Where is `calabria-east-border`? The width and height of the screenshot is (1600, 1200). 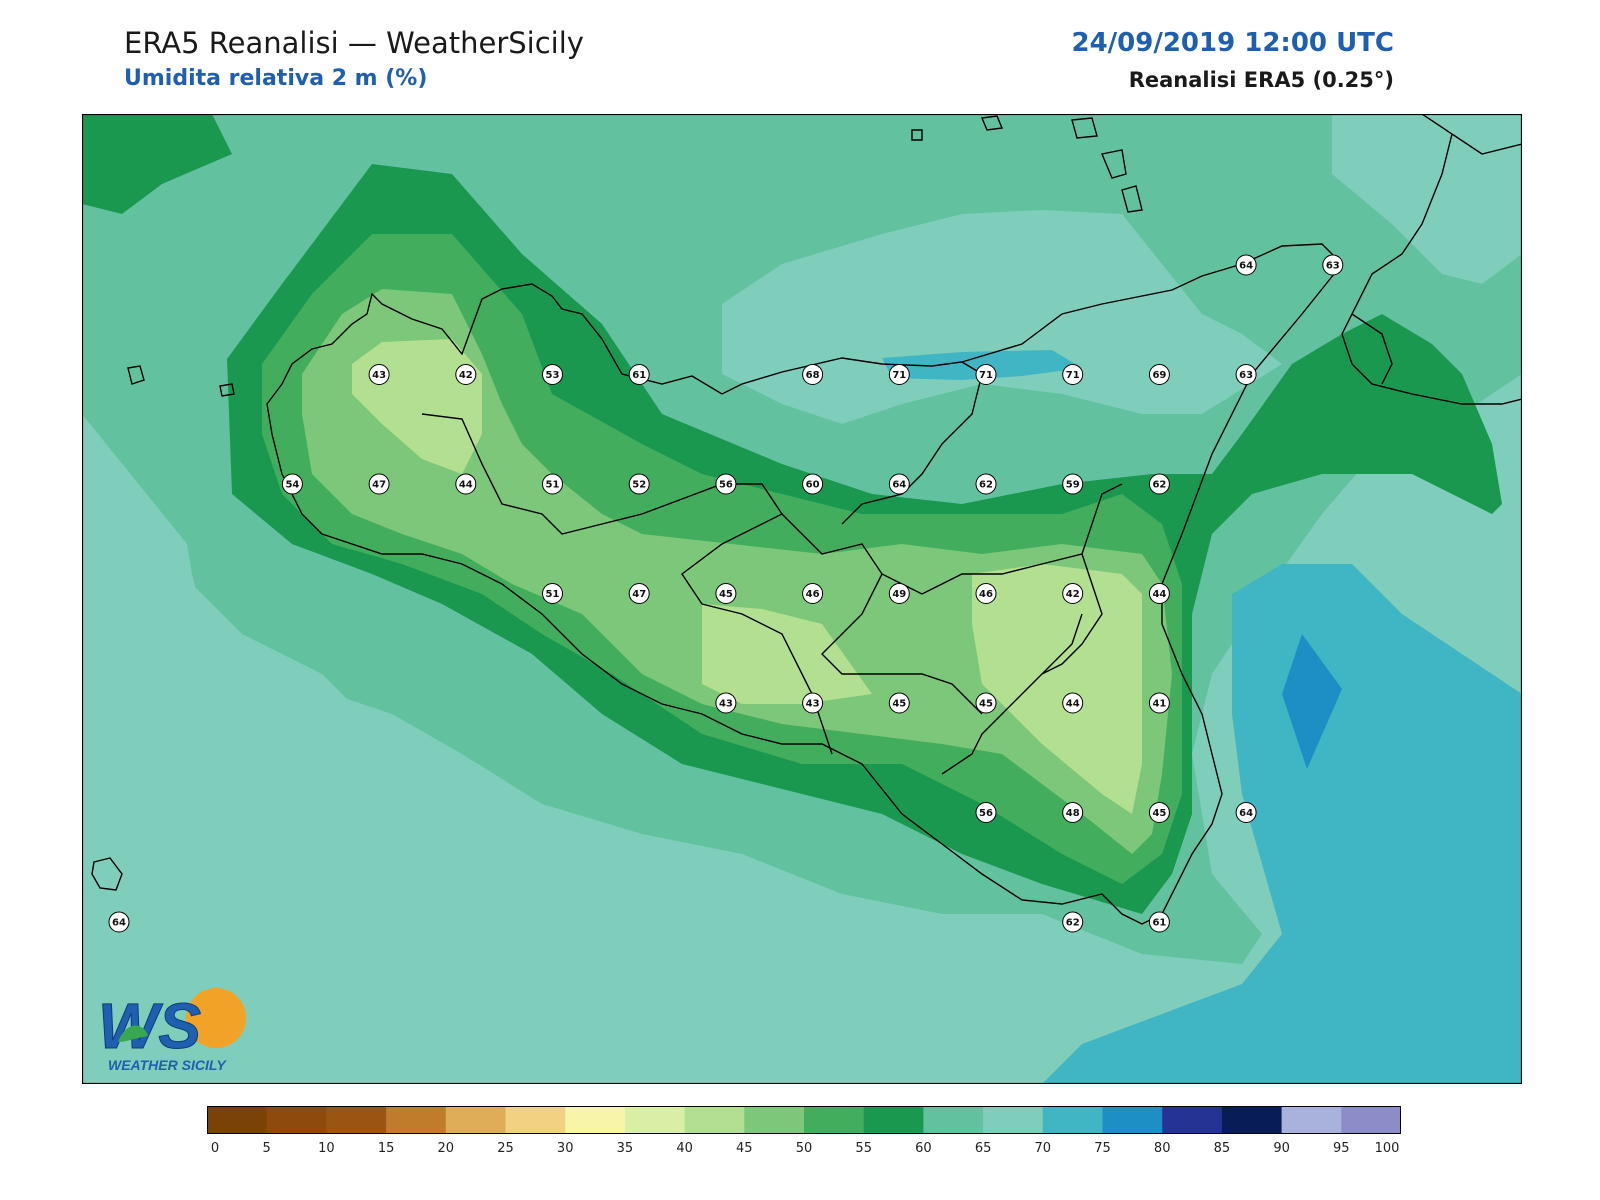
calabria-east-border is located at coordinates (1486, 144).